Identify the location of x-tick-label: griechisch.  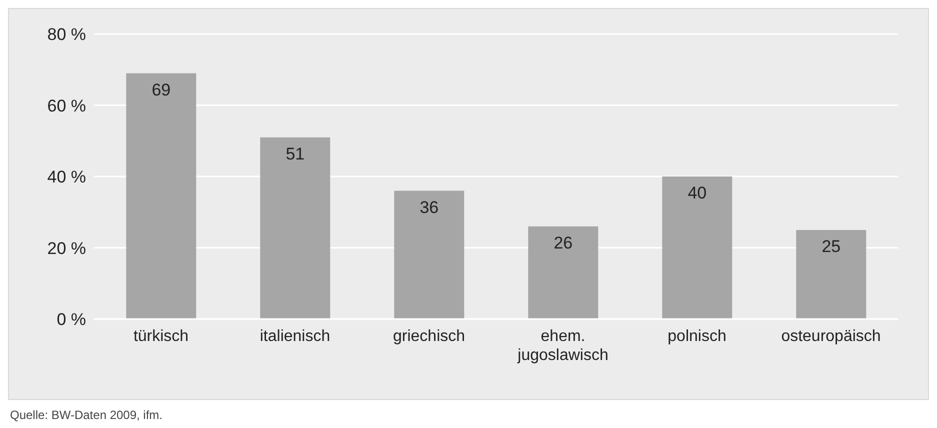
(429, 336).